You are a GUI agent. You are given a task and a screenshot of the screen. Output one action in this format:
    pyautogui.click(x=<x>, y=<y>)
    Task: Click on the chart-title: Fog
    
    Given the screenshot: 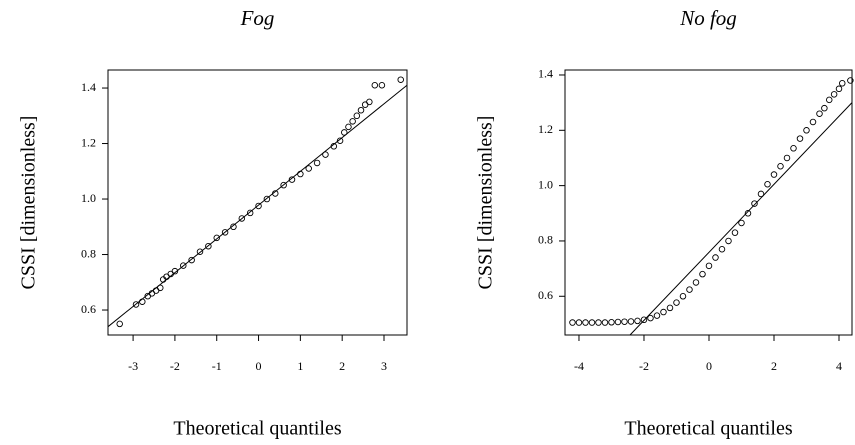 What is the action you would take?
    pyautogui.click(x=257, y=18)
    